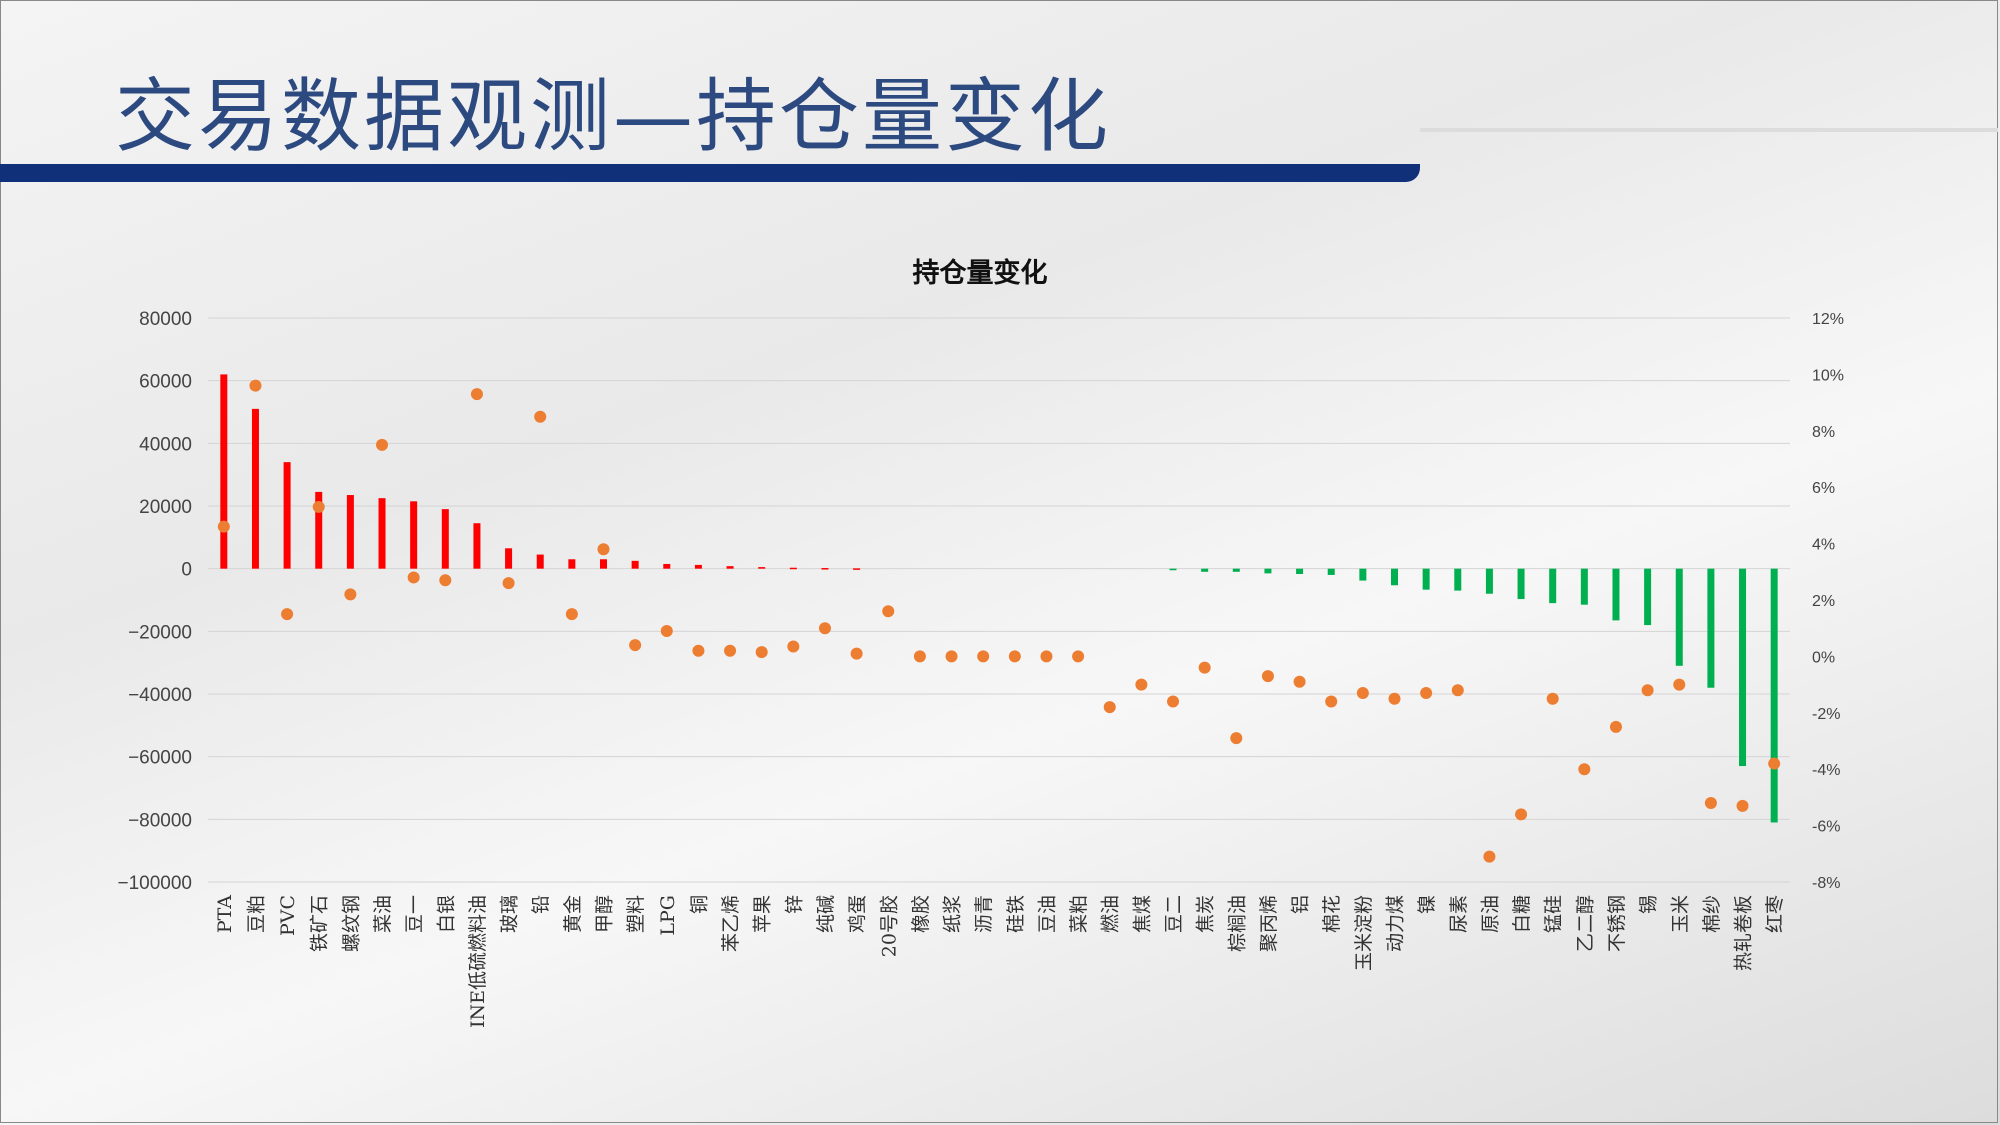  Describe the element at coordinates (256, 914) in the screenshot. I see `category-label: 豆粕` at that location.